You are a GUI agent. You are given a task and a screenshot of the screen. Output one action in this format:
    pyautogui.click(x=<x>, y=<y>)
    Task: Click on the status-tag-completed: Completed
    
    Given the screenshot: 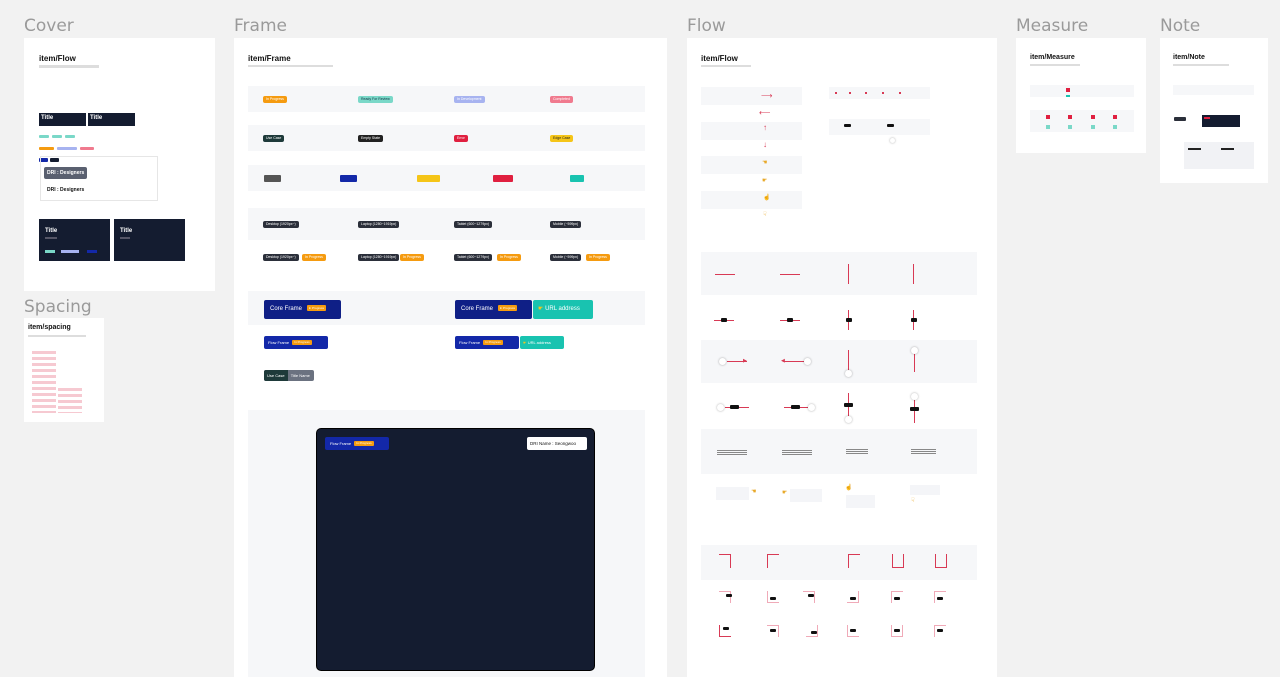 What is the action you would take?
    pyautogui.click(x=561, y=99)
    